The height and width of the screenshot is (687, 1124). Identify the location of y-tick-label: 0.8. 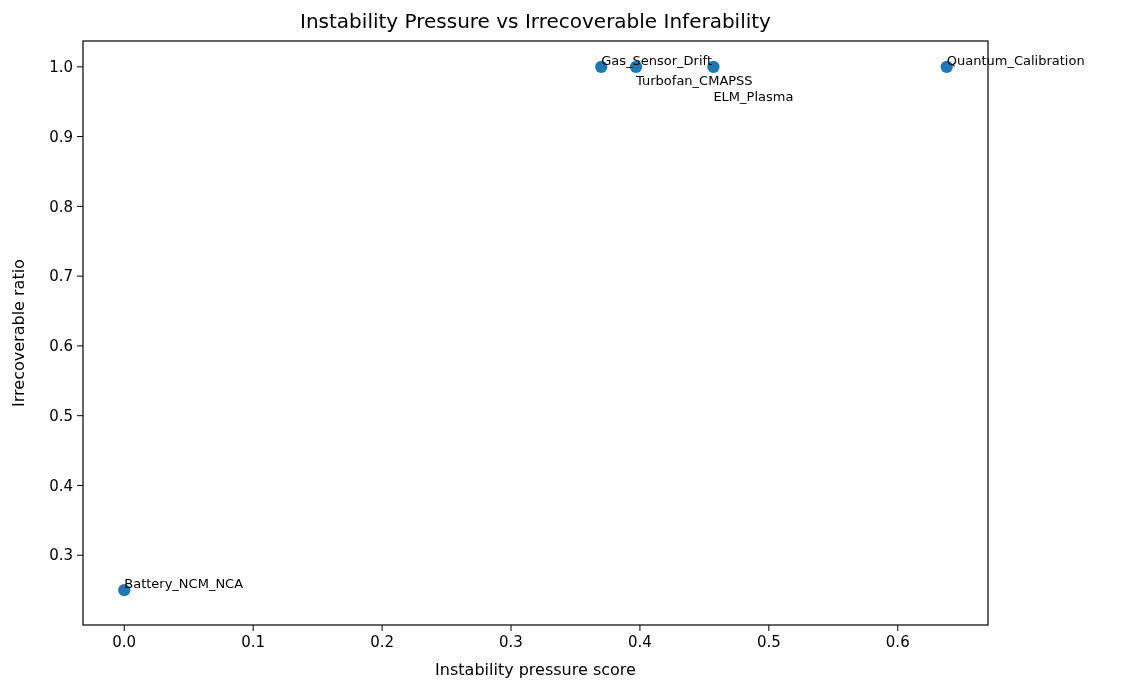
(61, 206).